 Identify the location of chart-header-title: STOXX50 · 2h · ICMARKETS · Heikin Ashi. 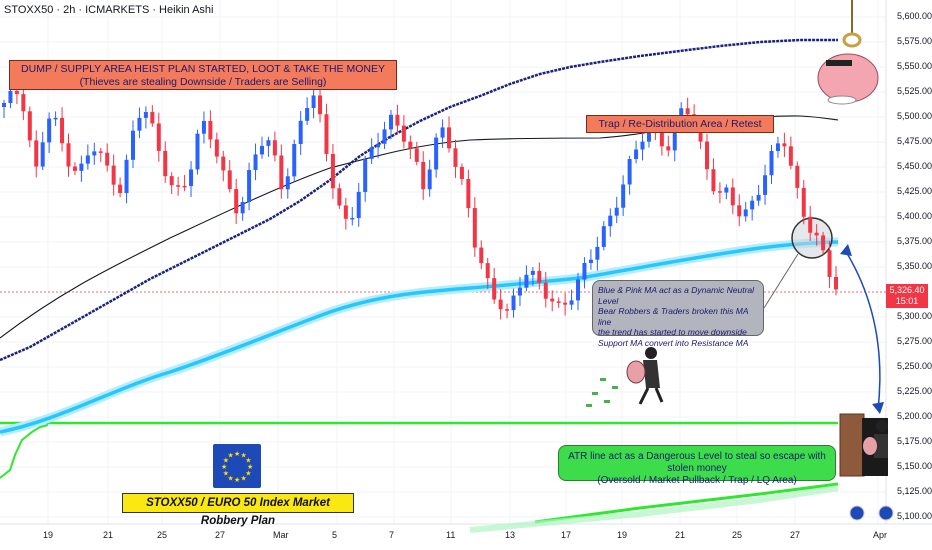
(109, 10).